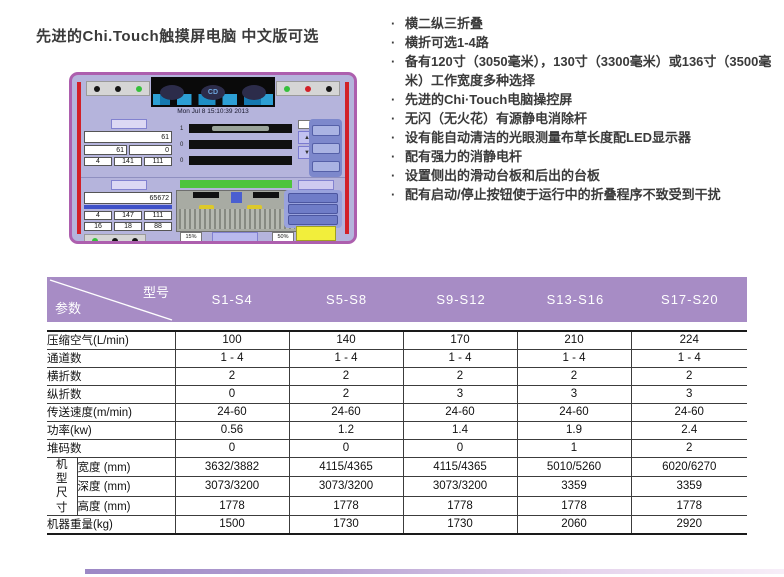  I want to click on list-item: · 设置侧出的滑动台板和后出的台板, so click(584, 175).